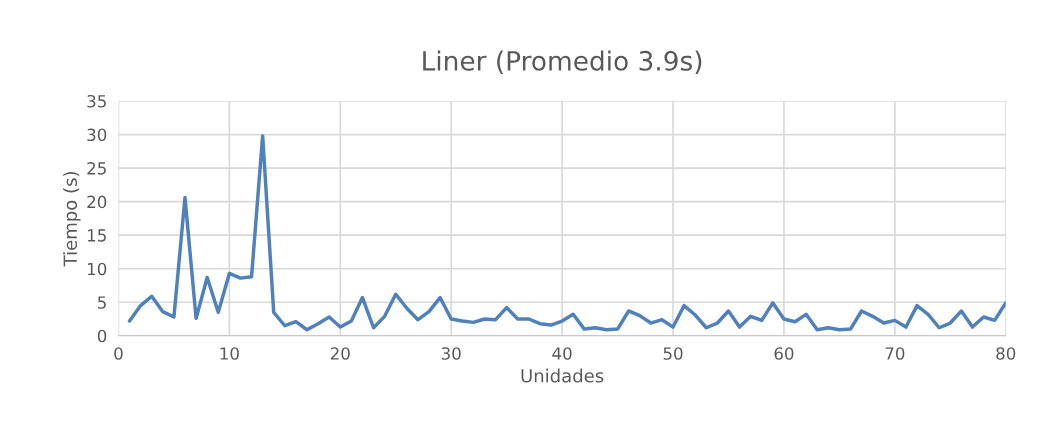 This screenshot has height=443, width=1039. What do you see at coordinates (97, 135) in the screenshot?
I see `y-tick-label: 30` at bounding box center [97, 135].